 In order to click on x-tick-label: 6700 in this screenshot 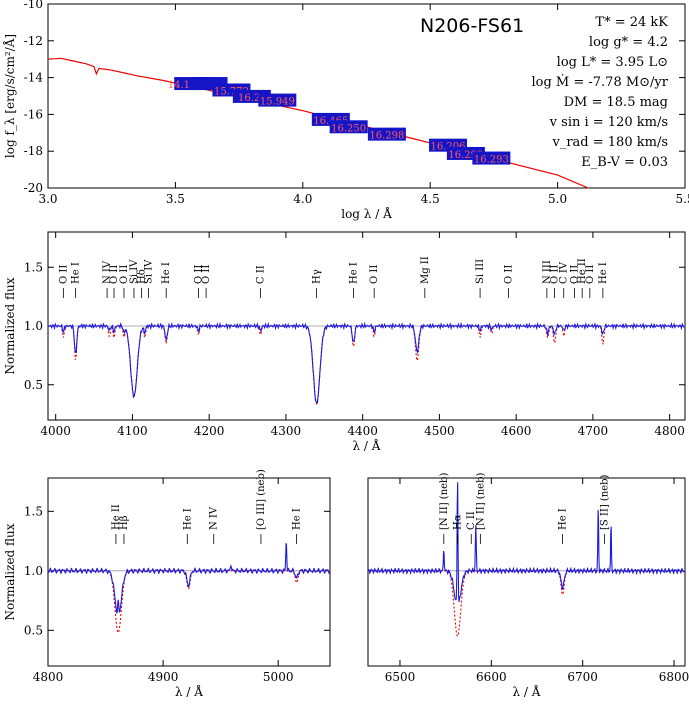, I will do `click(582, 677)`.